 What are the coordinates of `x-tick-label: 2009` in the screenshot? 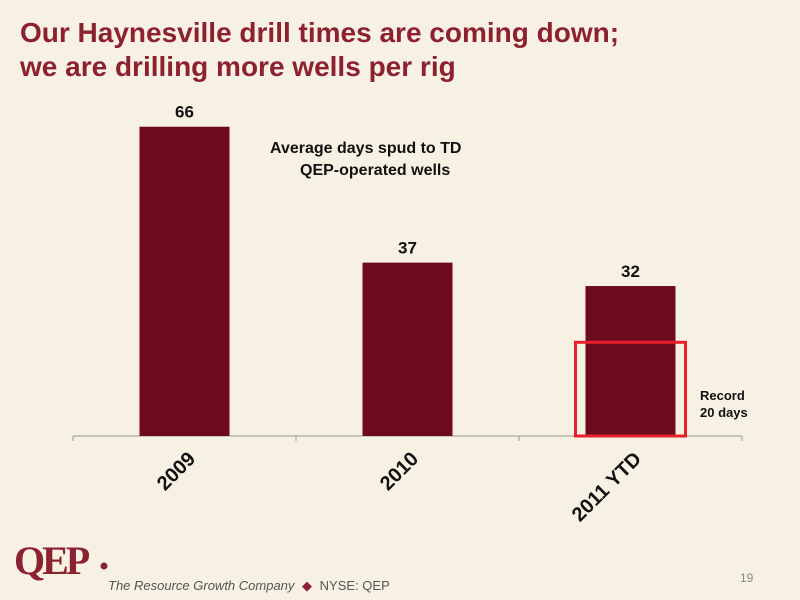 It's located at (176, 471).